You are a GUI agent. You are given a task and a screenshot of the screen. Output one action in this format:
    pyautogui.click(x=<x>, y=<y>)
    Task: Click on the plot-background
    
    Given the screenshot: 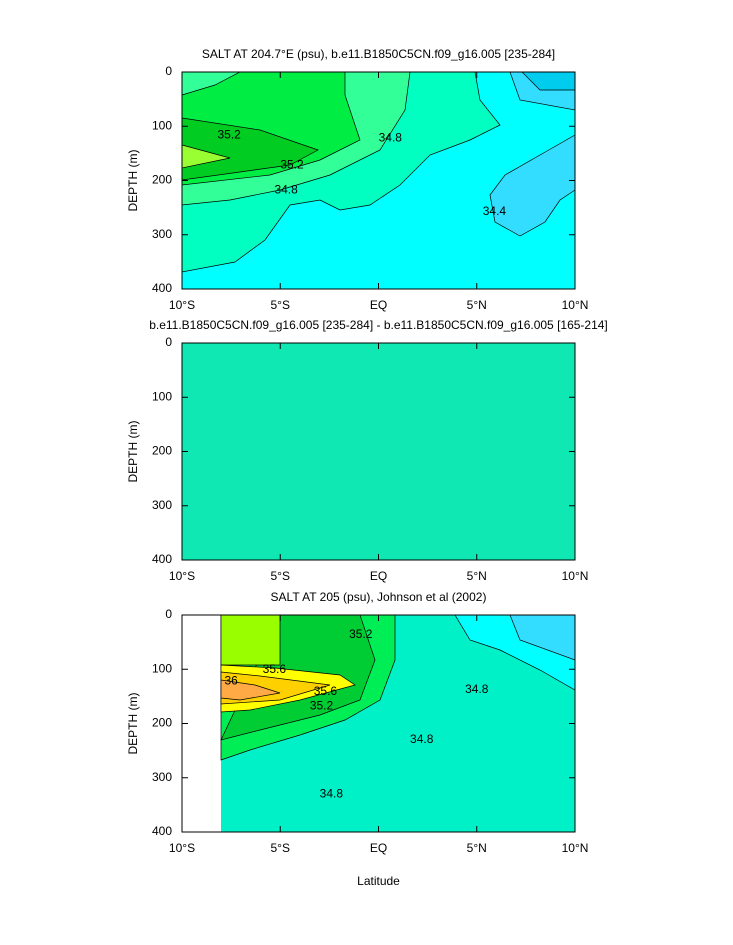 What is the action you would take?
    pyautogui.click(x=378, y=451)
    